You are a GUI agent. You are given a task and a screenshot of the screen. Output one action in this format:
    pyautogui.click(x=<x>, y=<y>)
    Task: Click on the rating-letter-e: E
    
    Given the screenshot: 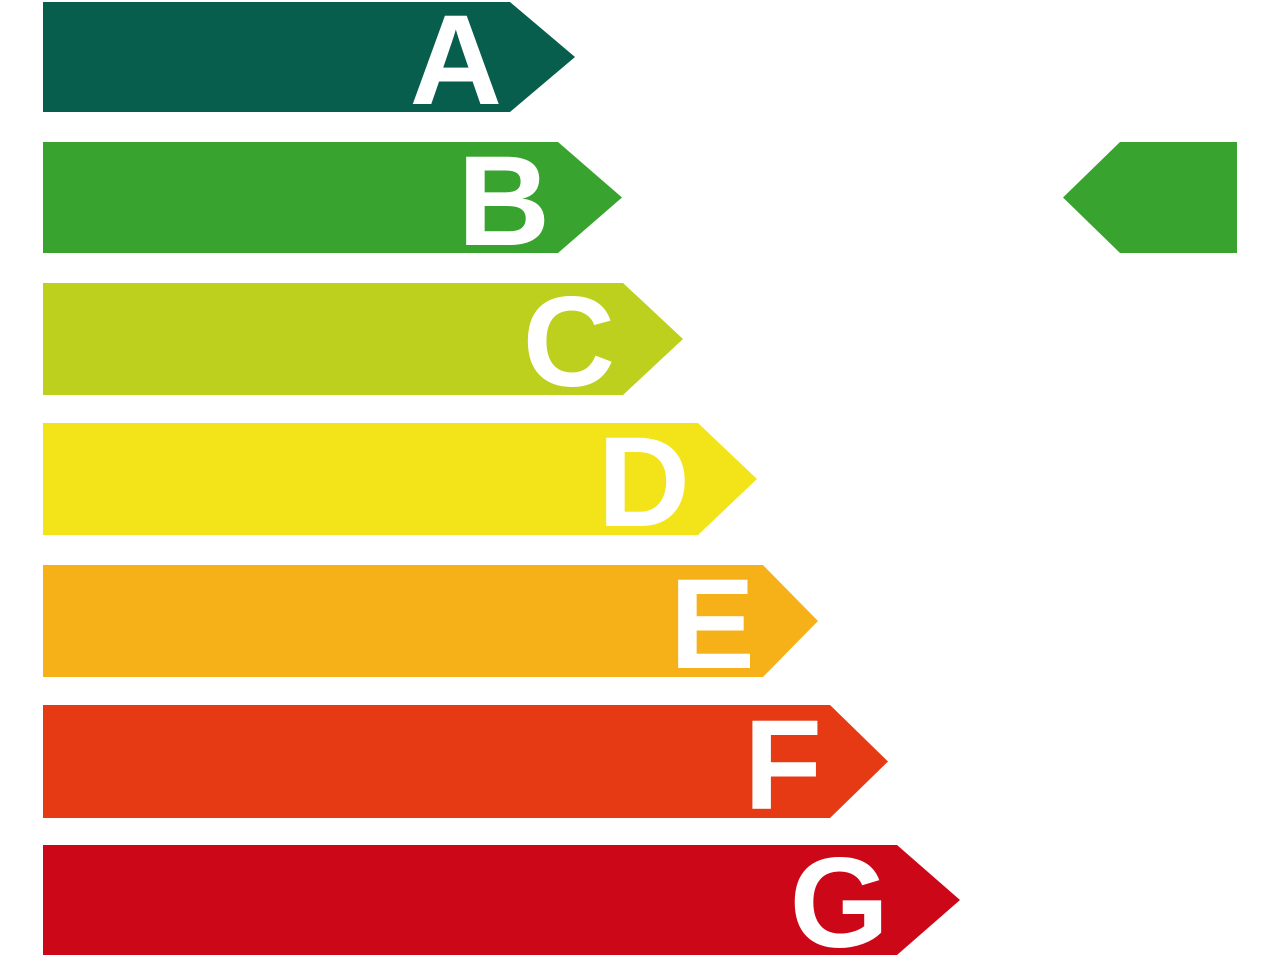 What is the action you would take?
    pyautogui.click(x=712, y=624)
    